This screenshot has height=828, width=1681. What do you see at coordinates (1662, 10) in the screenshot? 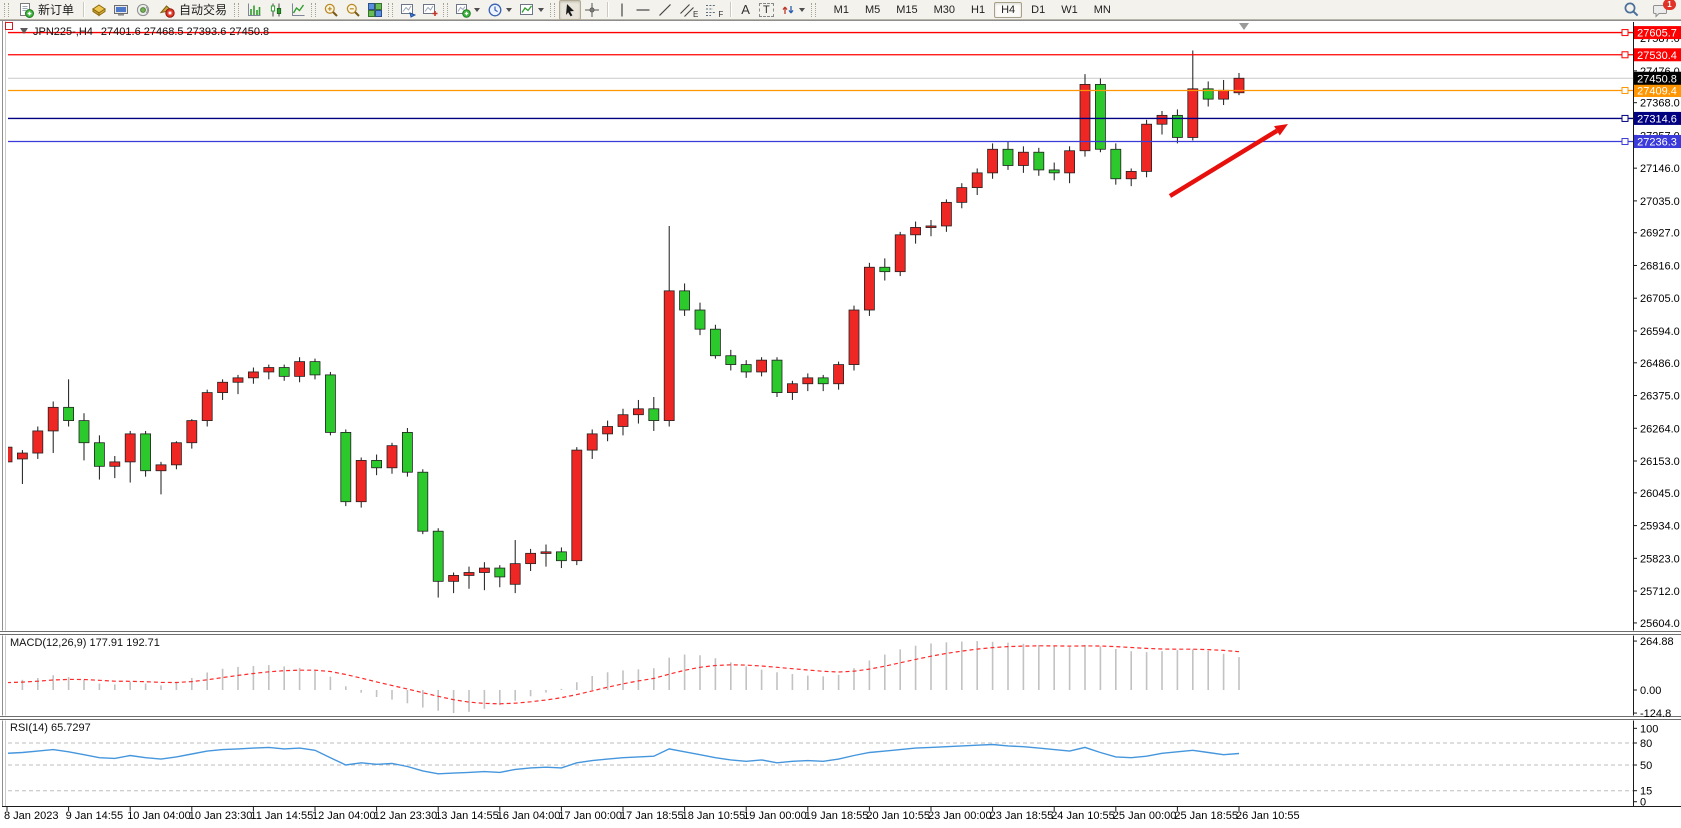
I see `notifications-button: 1` at bounding box center [1662, 10].